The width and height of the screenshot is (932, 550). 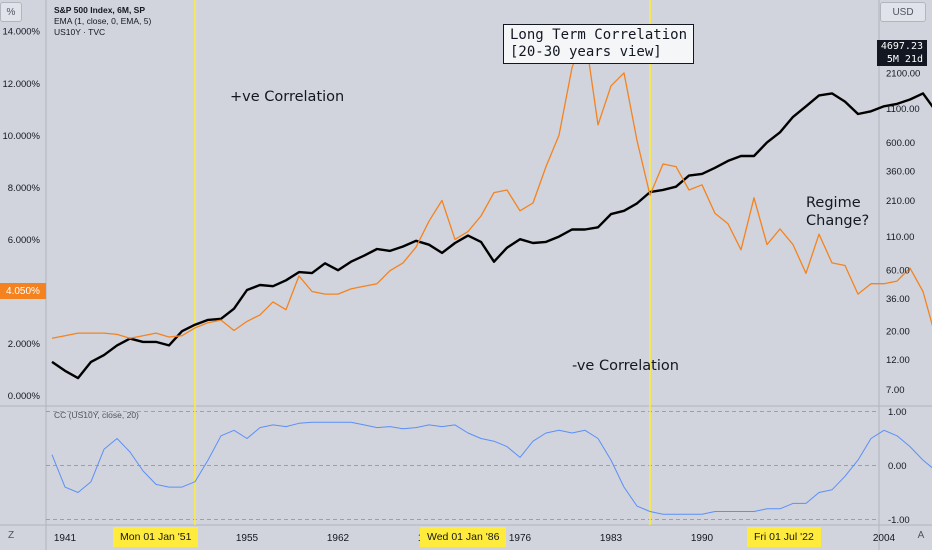 I want to click on date-tag-2022: Fri 01 Jul '22, so click(x=784, y=537).